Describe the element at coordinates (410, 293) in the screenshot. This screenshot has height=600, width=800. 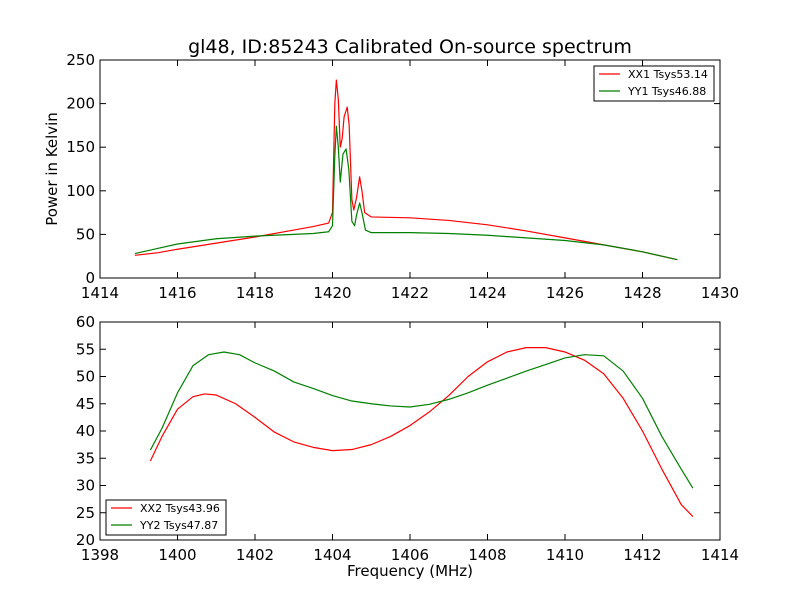
I see `top-x-tick-label: 1422` at that location.